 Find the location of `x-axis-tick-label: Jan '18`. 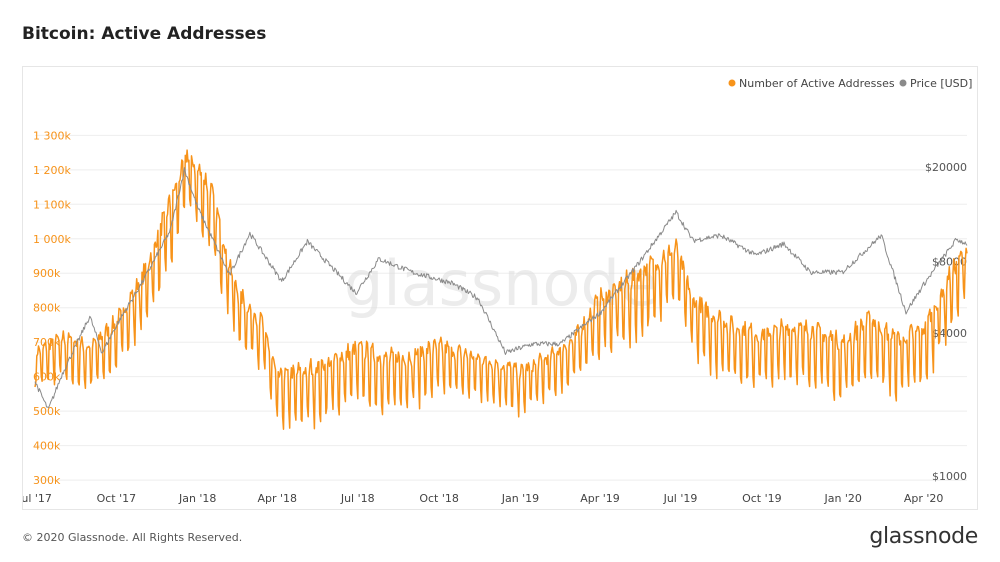

x-axis-tick-label: Jan '18 is located at coordinates (197, 498).